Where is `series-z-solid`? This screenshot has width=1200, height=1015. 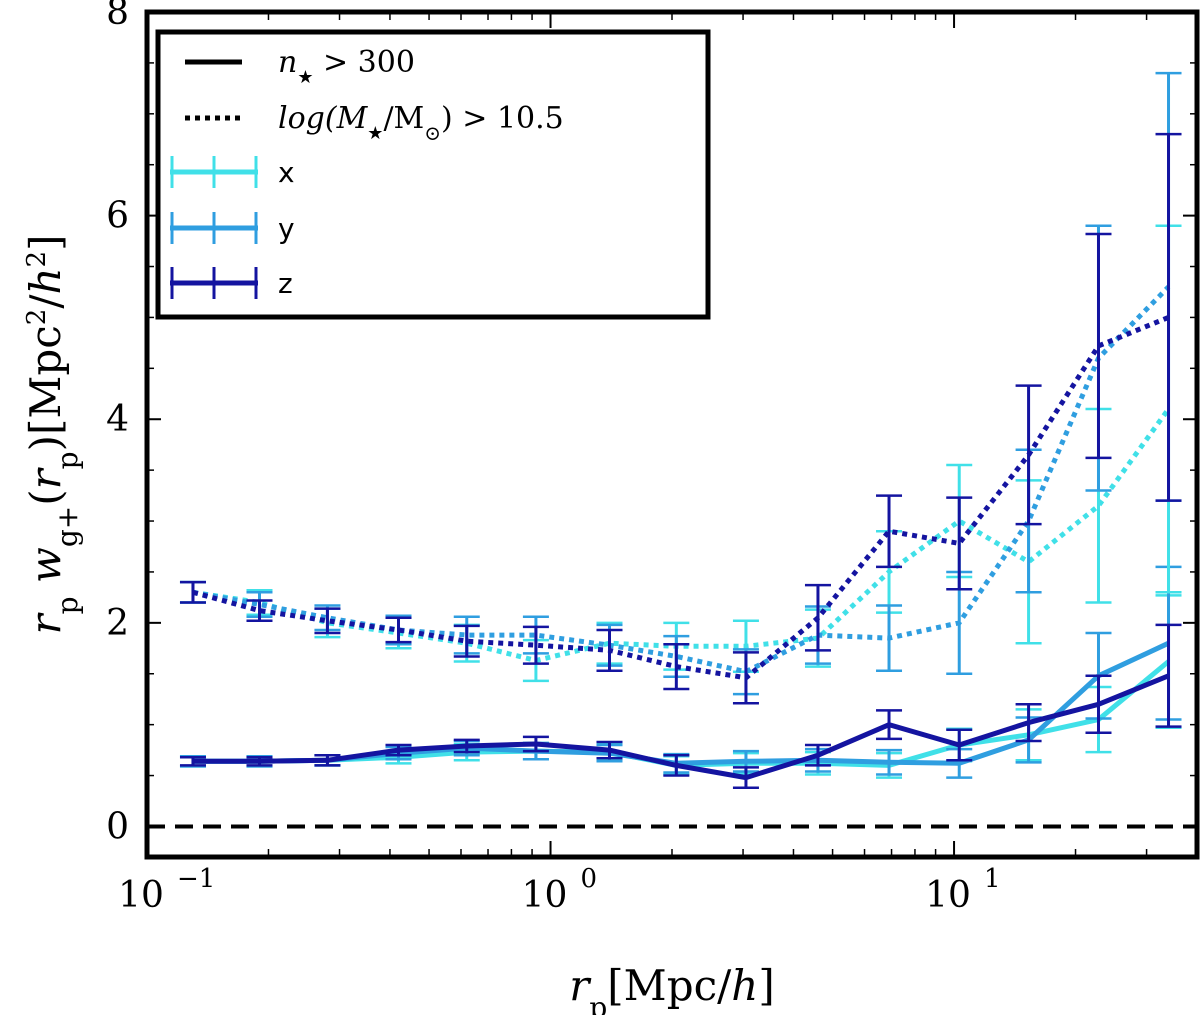
series-z-solid is located at coordinates (680, 706).